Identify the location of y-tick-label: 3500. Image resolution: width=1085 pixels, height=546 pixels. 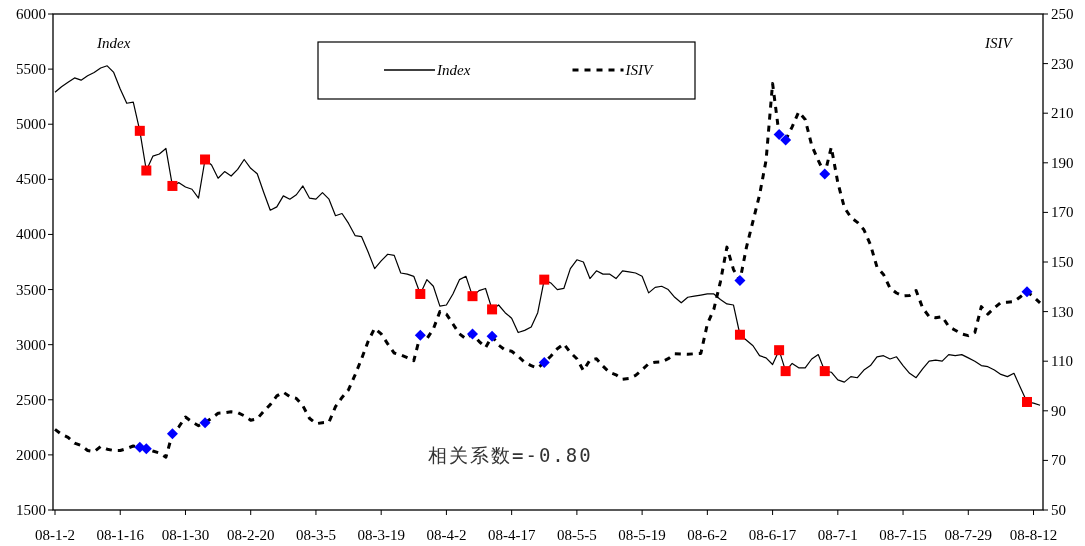
(31, 289).